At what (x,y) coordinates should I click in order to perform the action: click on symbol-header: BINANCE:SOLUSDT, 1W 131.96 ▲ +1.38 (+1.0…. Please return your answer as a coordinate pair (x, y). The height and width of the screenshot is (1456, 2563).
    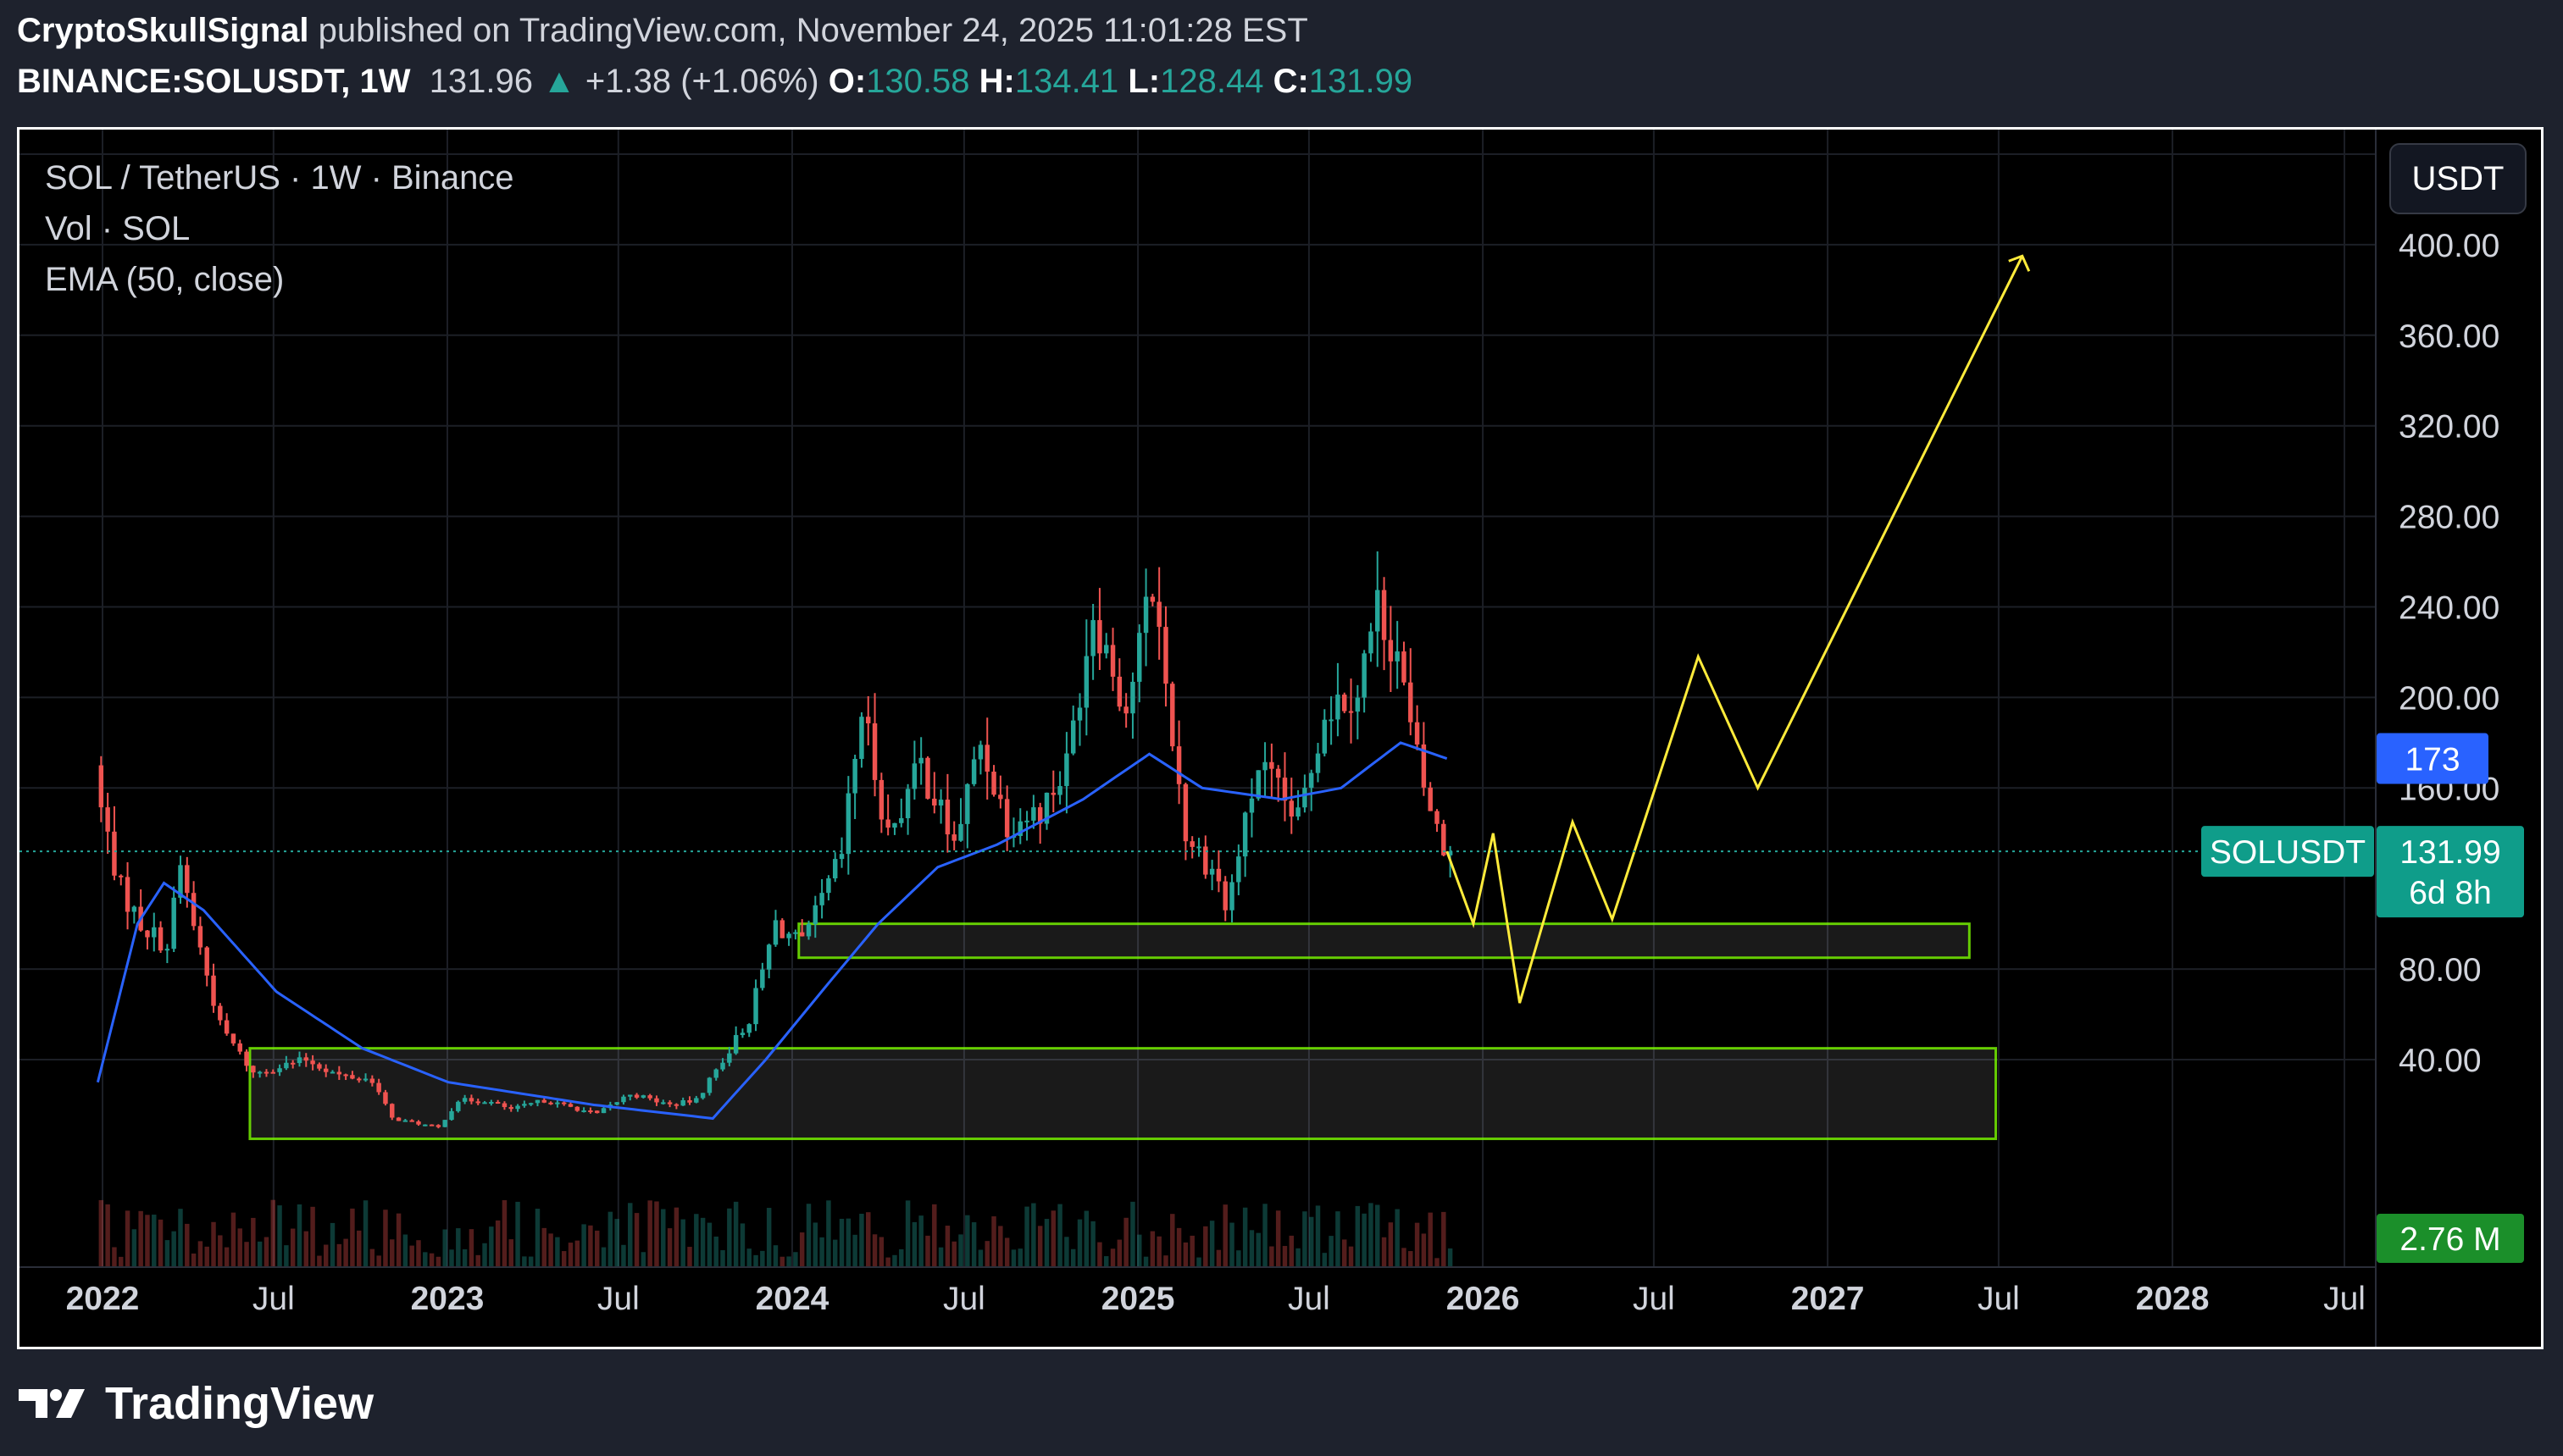
    Looking at the image, I should click on (714, 82).